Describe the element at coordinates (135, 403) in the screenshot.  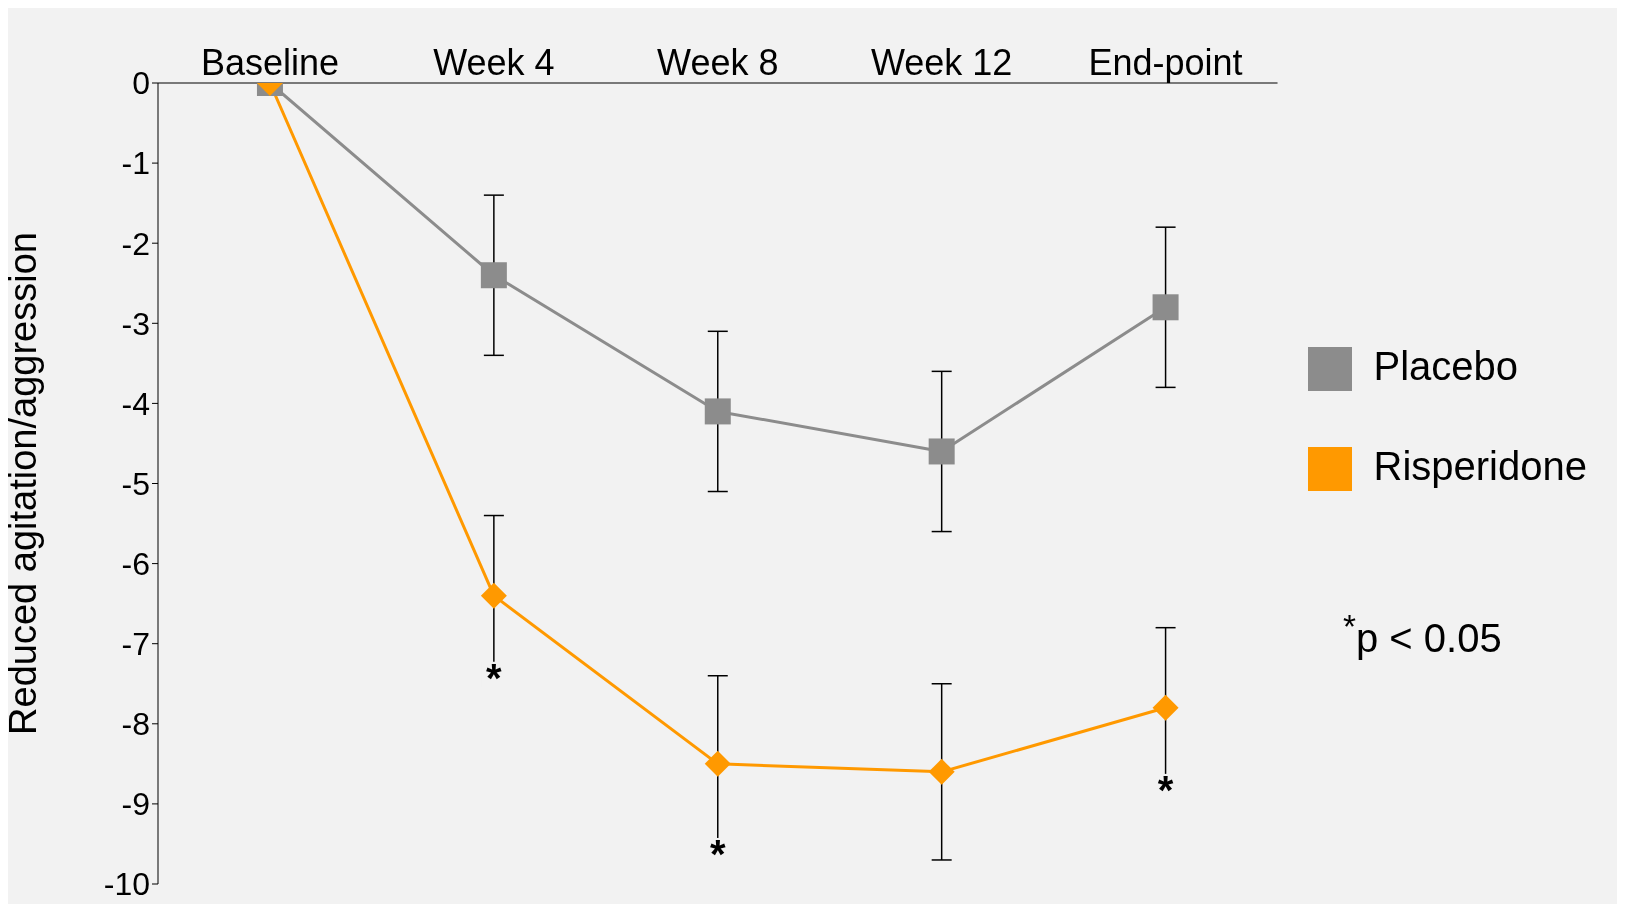
I see `y-tick-label: -4` at that location.